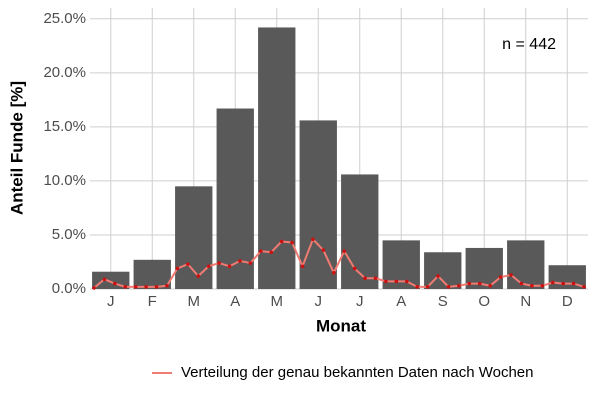 Image resolution: width=600 pixels, height=400 pixels. I want to click on y-tick-label: 25.0%, so click(64, 18).